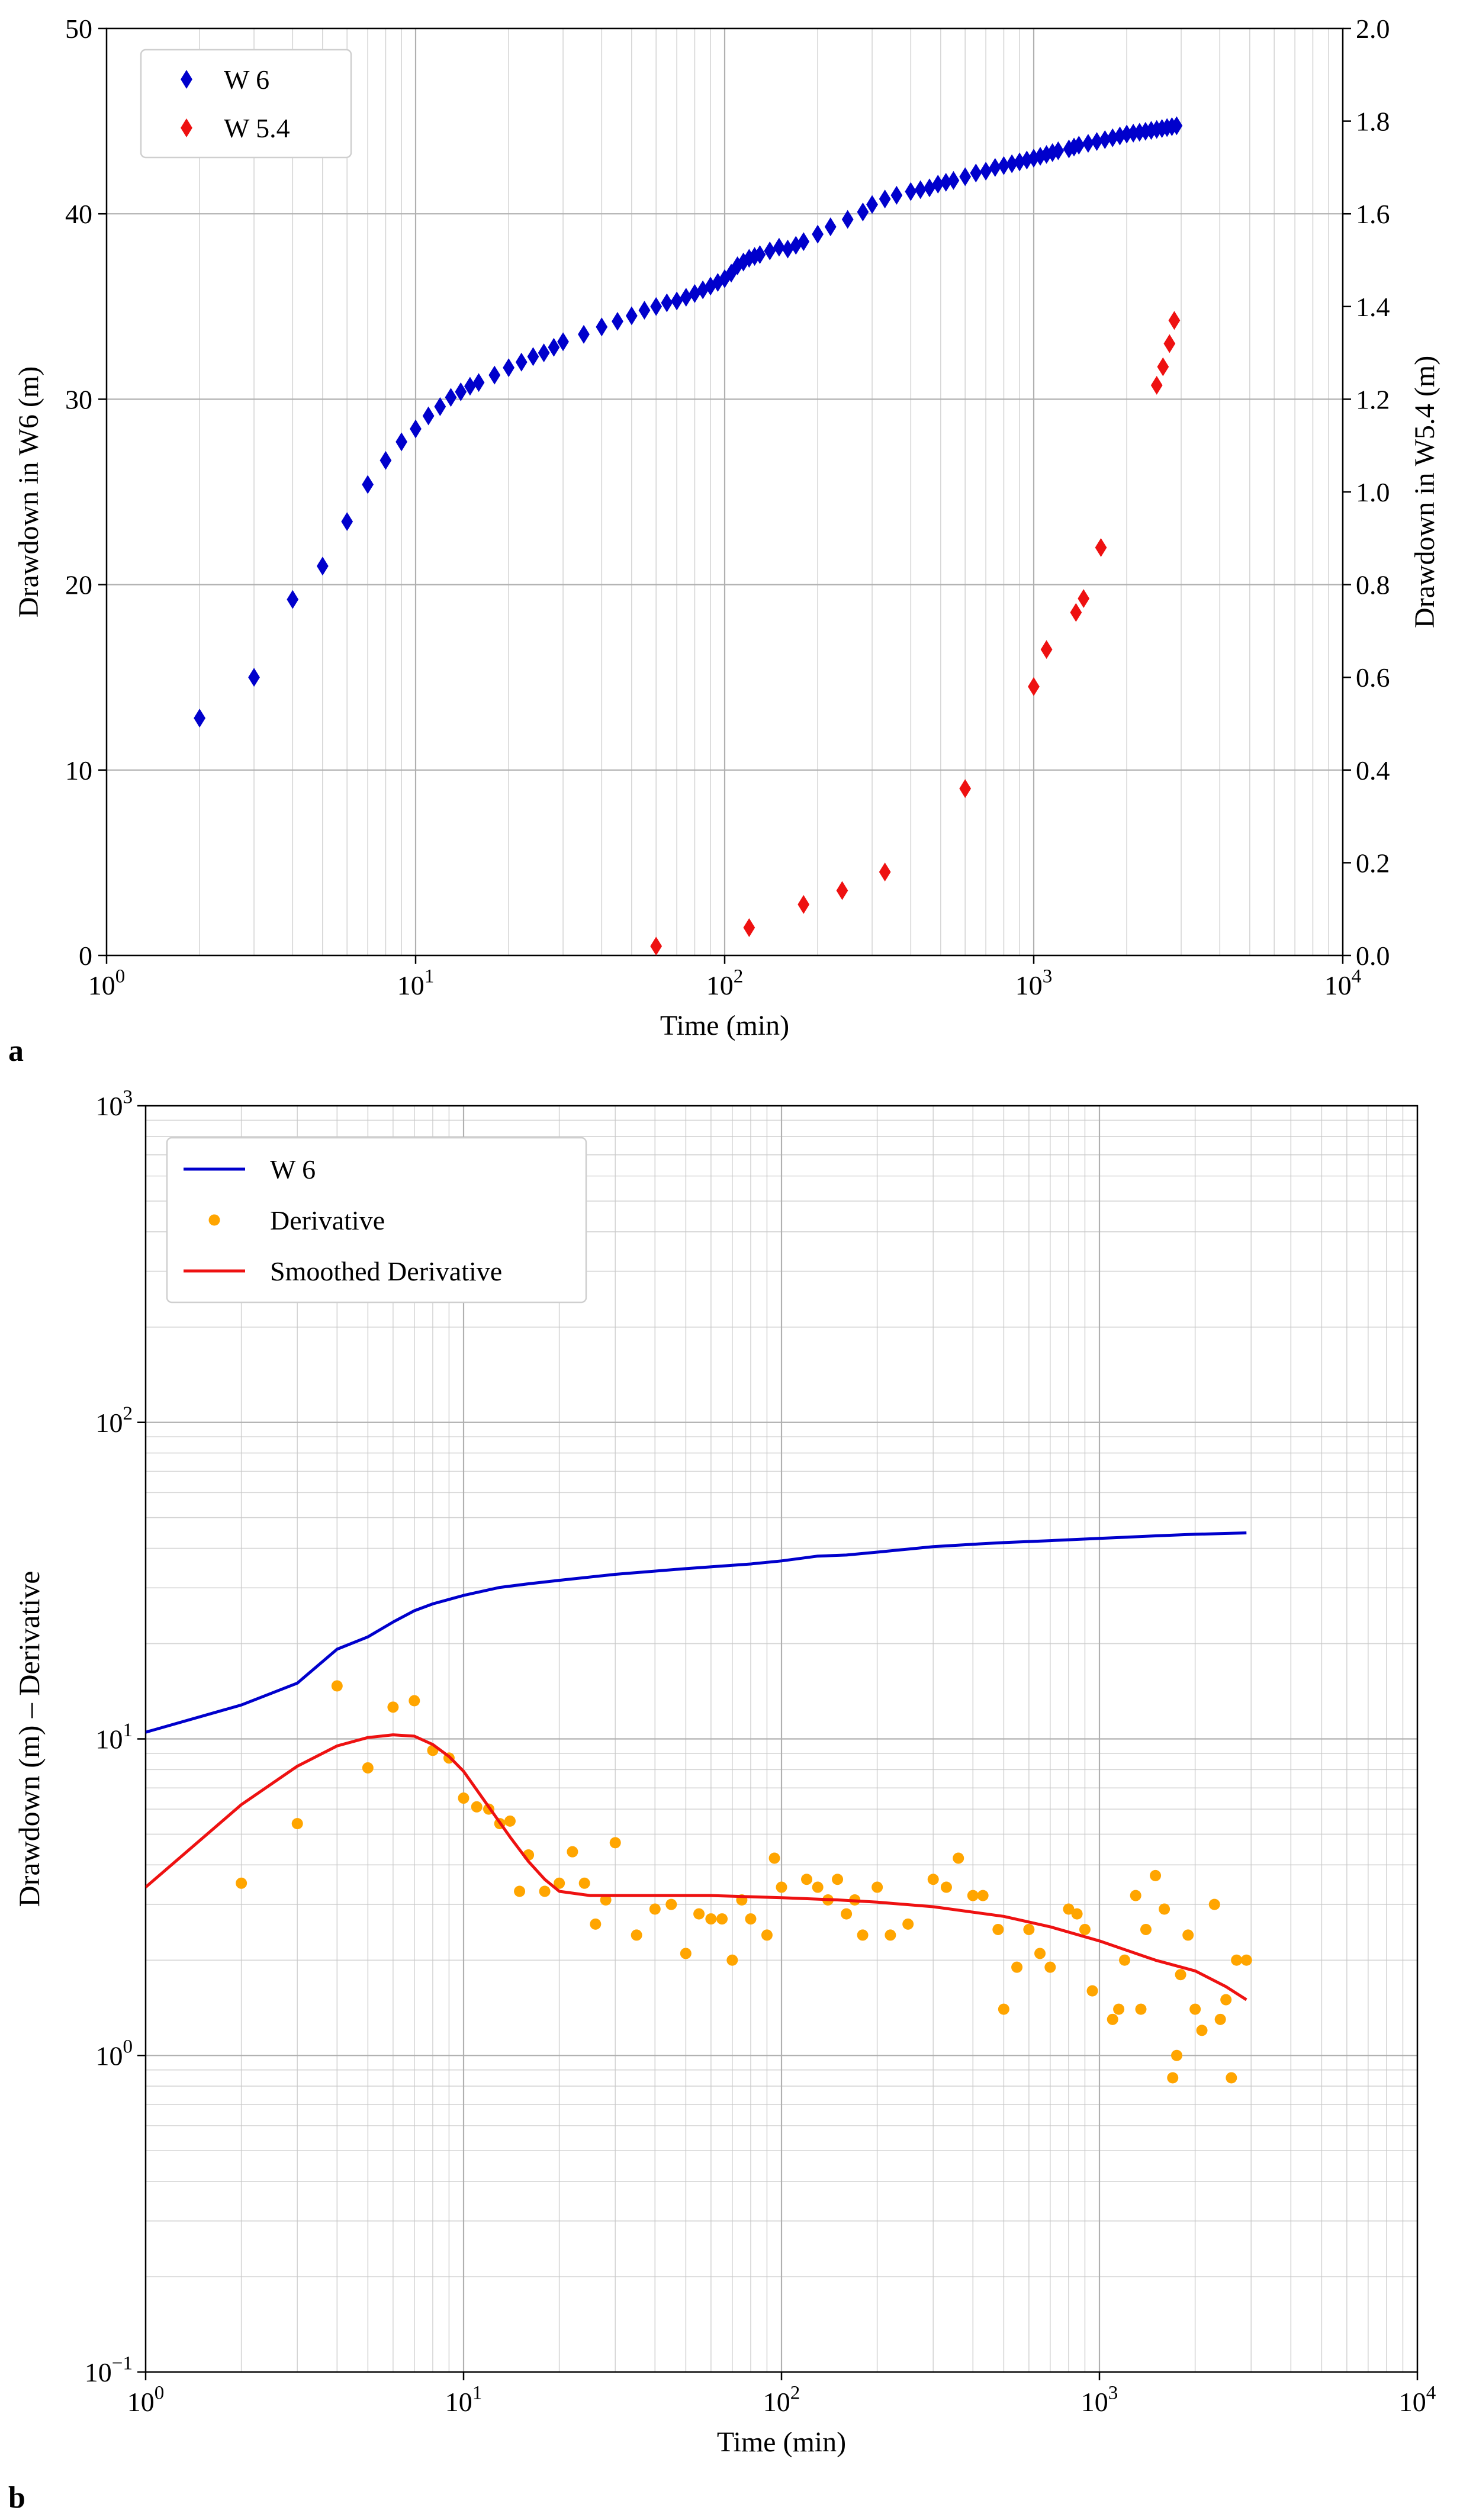 The height and width of the screenshot is (2520, 1460). Describe the element at coordinates (1373, 863) in the screenshot. I see `y2-tick-label: 0.2` at that location.